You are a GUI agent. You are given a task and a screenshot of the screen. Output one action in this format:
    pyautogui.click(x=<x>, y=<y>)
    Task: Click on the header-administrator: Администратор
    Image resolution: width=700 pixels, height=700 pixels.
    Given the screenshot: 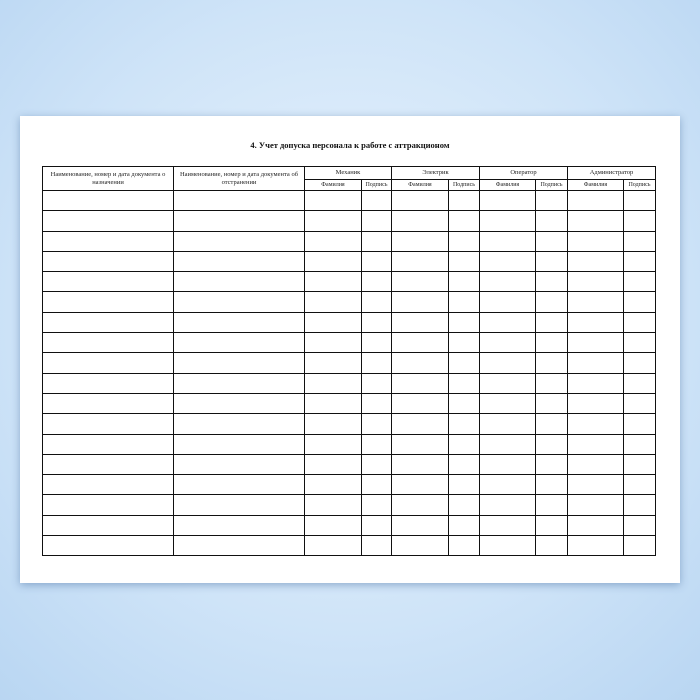 What is the action you would take?
    pyautogui.click(x=611, y=173)
    